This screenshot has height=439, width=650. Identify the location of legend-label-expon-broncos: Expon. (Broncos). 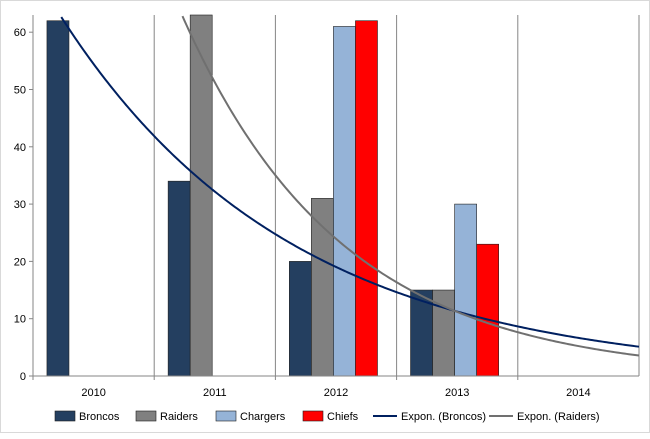
(443, 417).